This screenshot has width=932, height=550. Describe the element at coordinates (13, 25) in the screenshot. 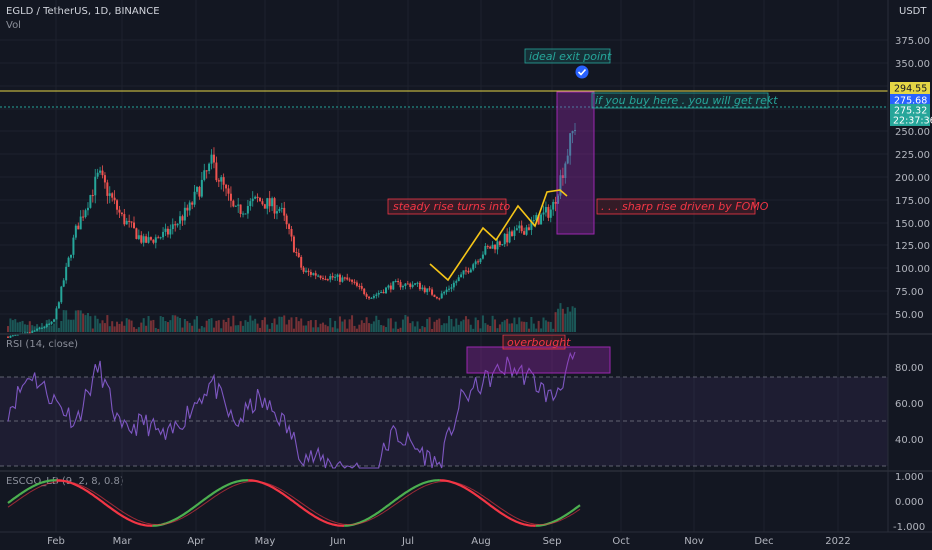

I see `volume-label: Vol` at that location.